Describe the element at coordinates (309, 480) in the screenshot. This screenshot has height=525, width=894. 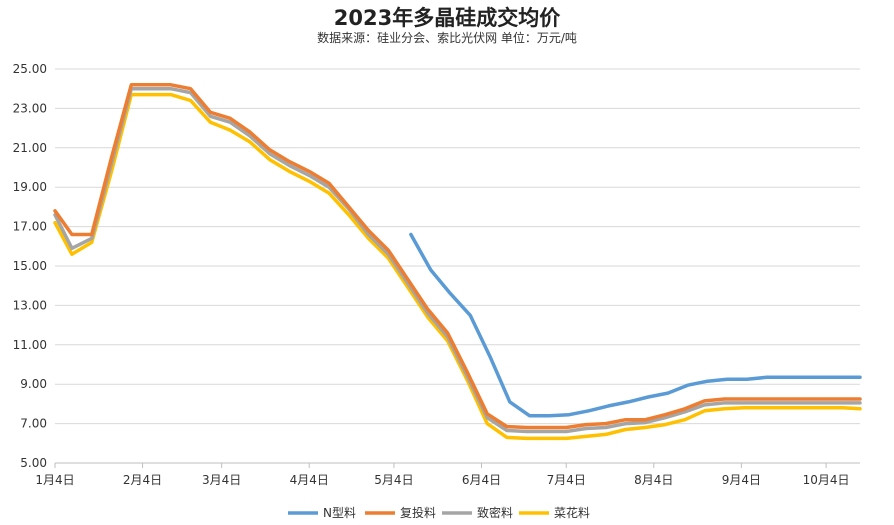
I see `x-tick-label: 4月4日` at that location.